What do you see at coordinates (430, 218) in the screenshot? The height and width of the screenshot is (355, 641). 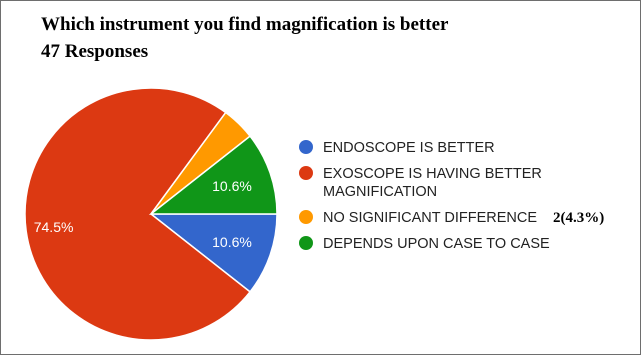 I see `legend-label-2: NO SIGNIFICANT DIFFERENCE` at bounding box center [430, 218].